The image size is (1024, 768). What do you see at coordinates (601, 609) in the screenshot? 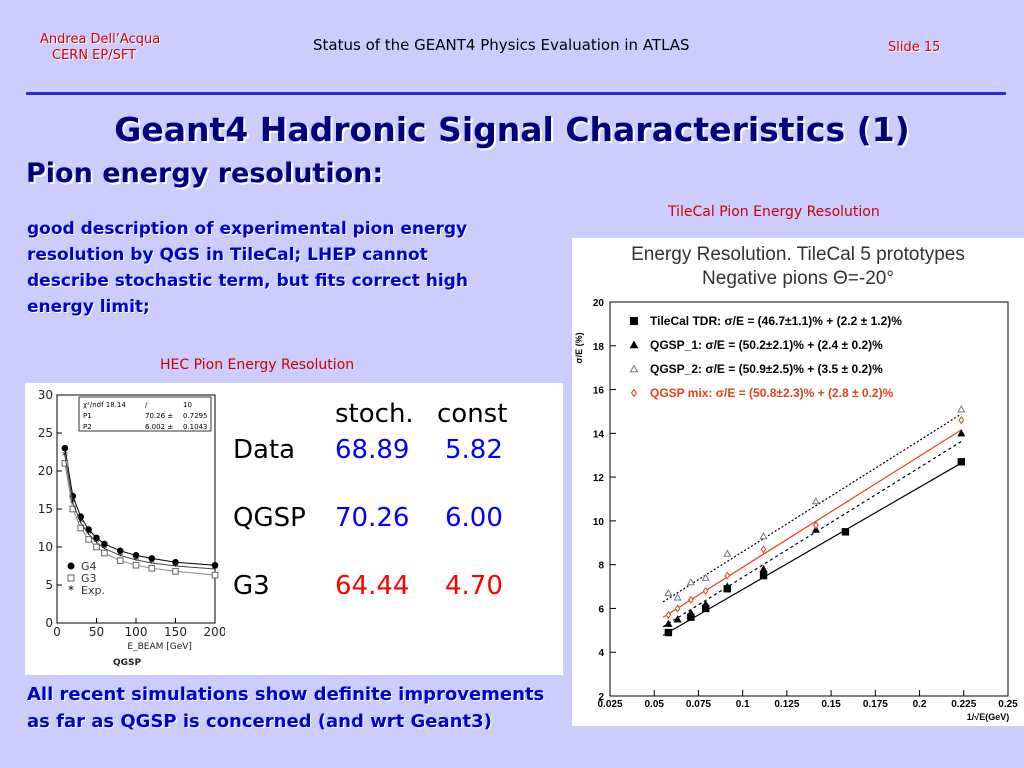
I see `tile-y-tick-label: 6` at bounding box center [601, 609].